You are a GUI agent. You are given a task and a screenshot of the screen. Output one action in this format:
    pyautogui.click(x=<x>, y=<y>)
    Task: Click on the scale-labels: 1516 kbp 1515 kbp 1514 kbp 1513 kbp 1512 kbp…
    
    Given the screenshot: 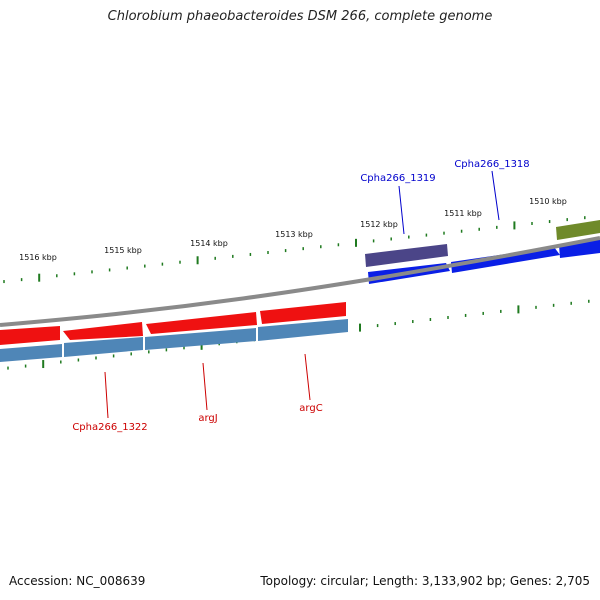 What is the action you would take?
    pyautogui.click(x=293, y=229)
    